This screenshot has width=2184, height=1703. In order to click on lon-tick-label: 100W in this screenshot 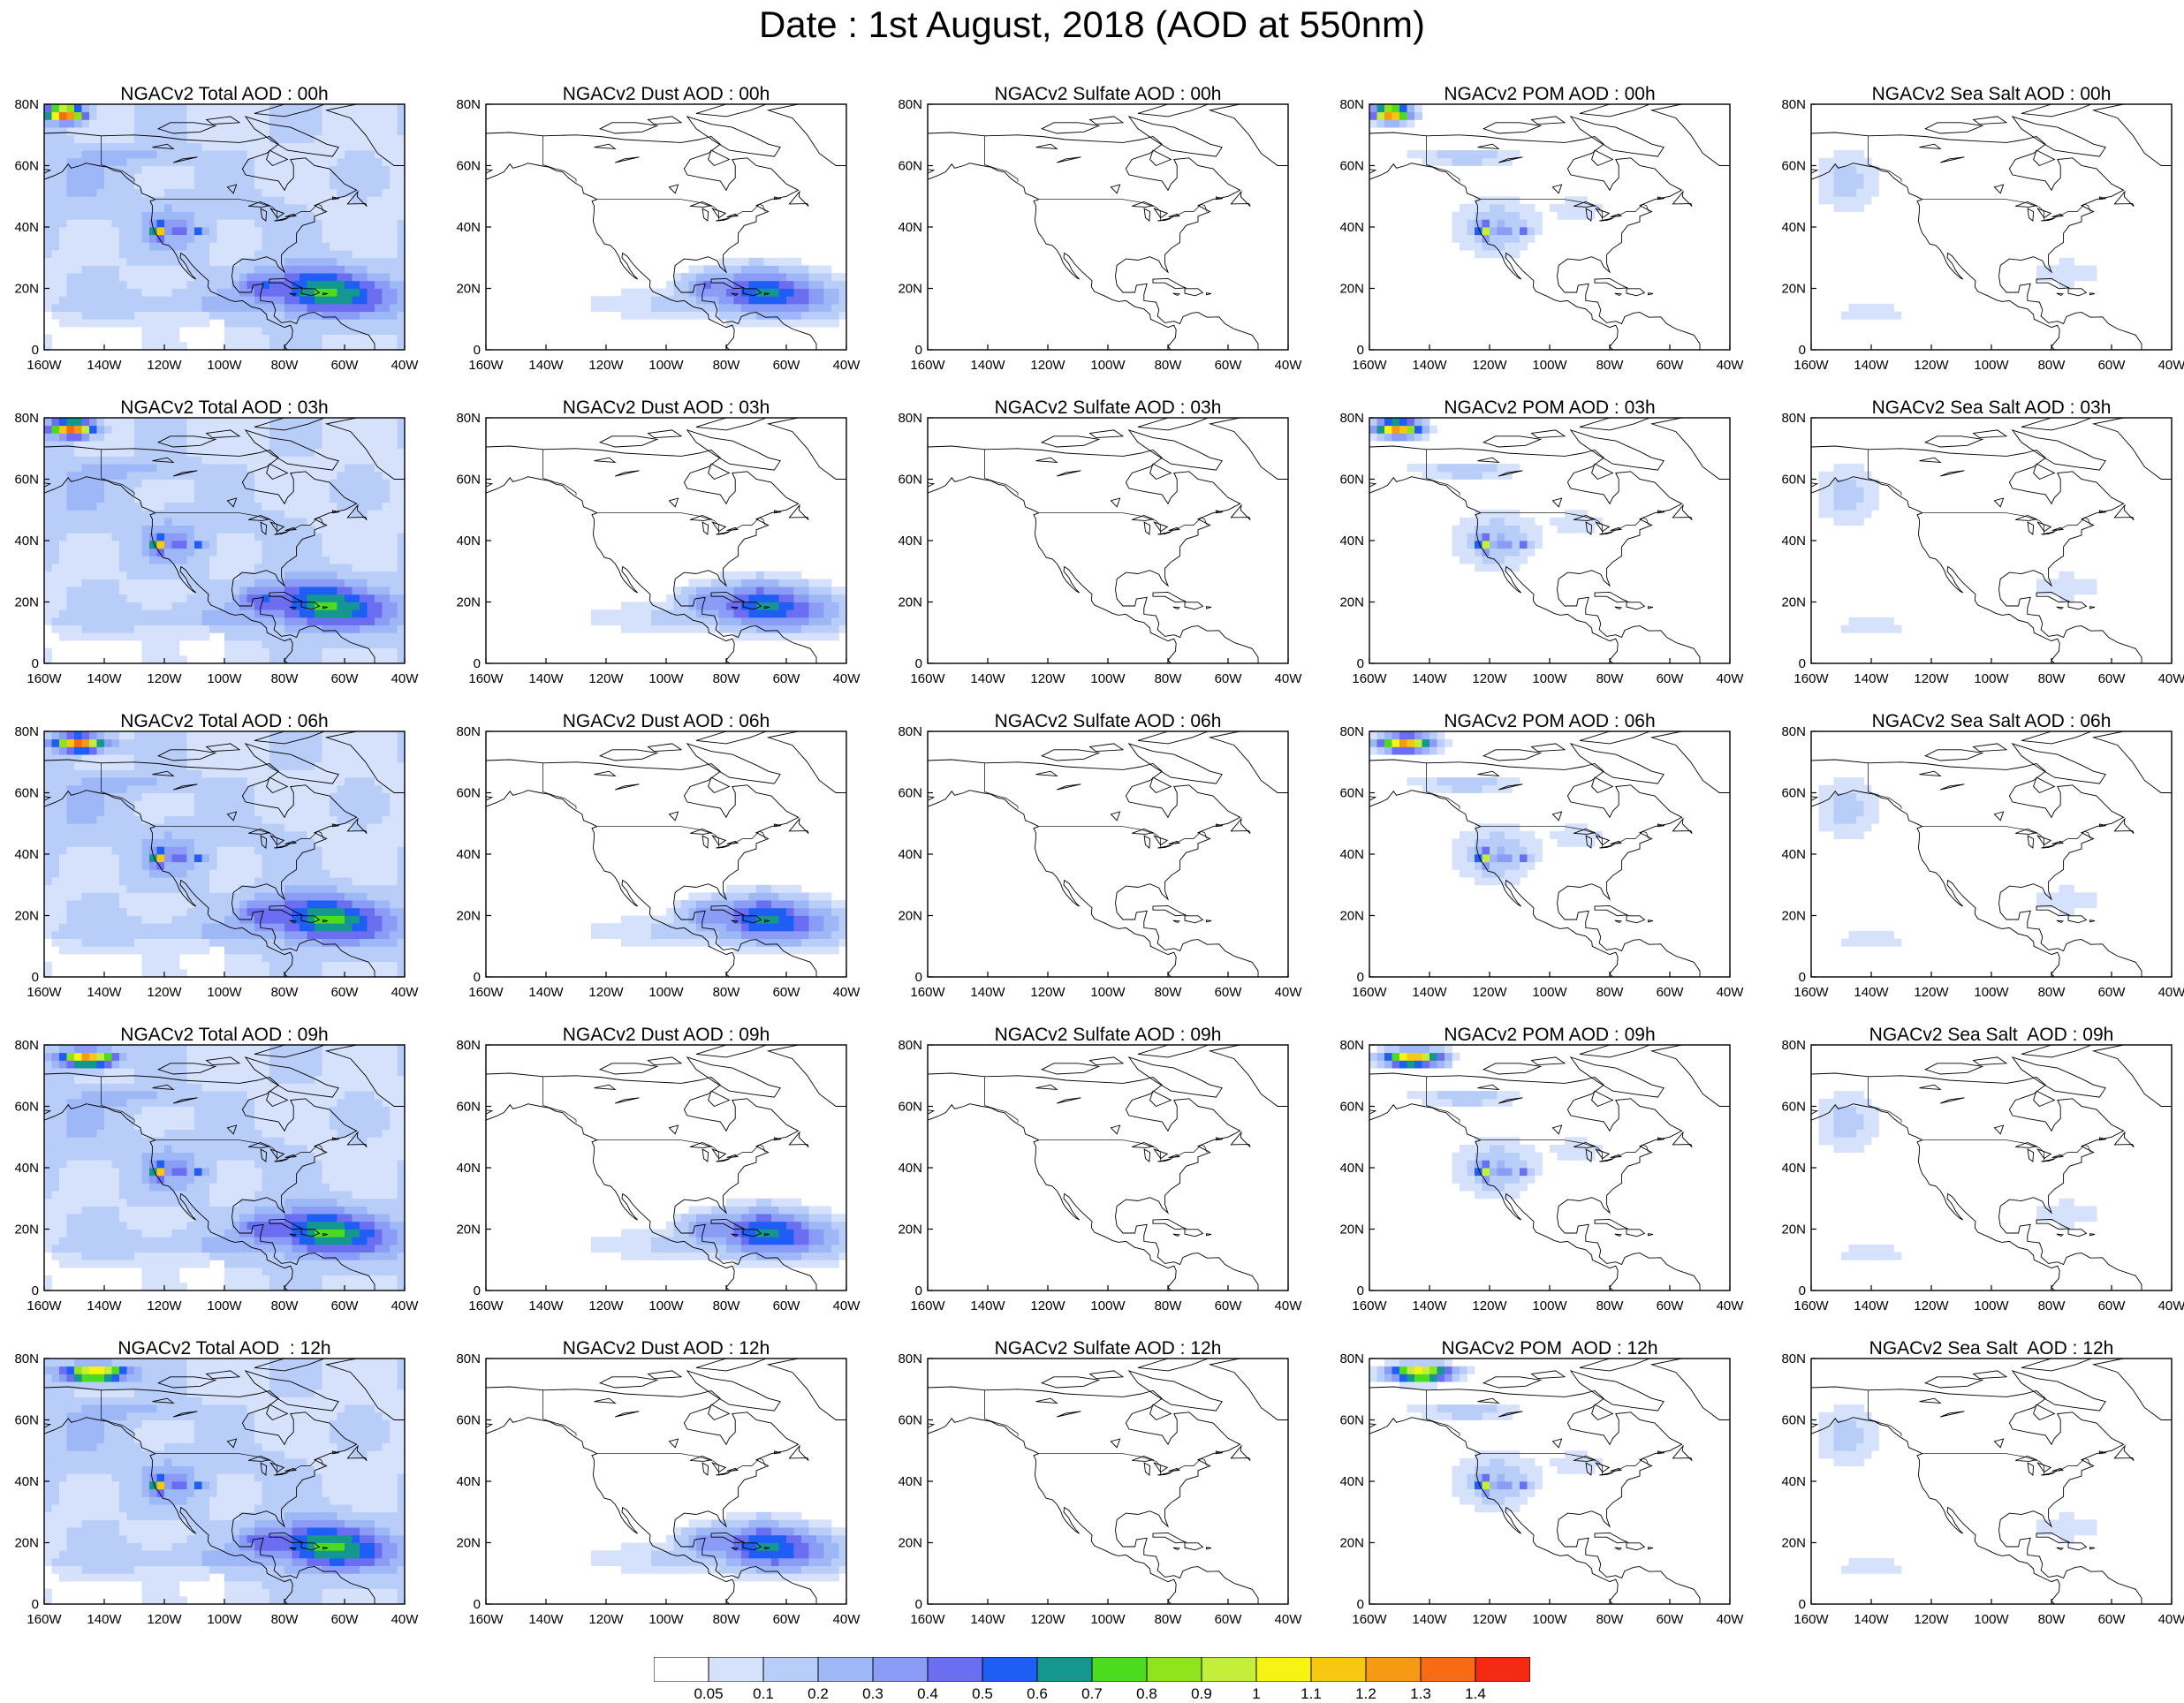, I will do `click(1992, 678)`.